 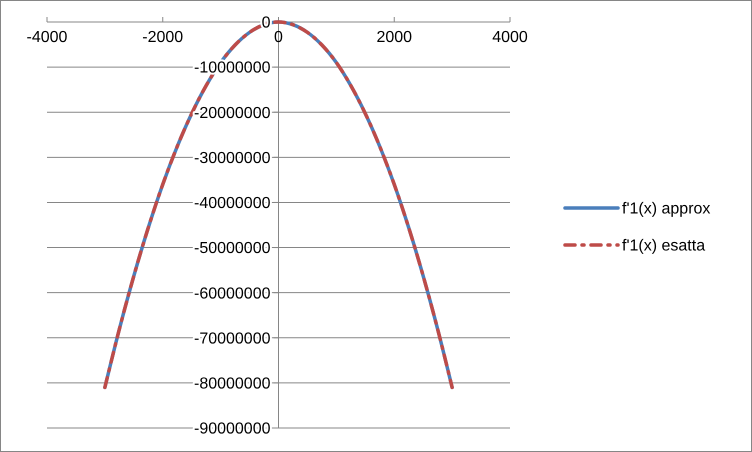 I want to click on y-tick-label: -60000000, so click(x=232, y=293).